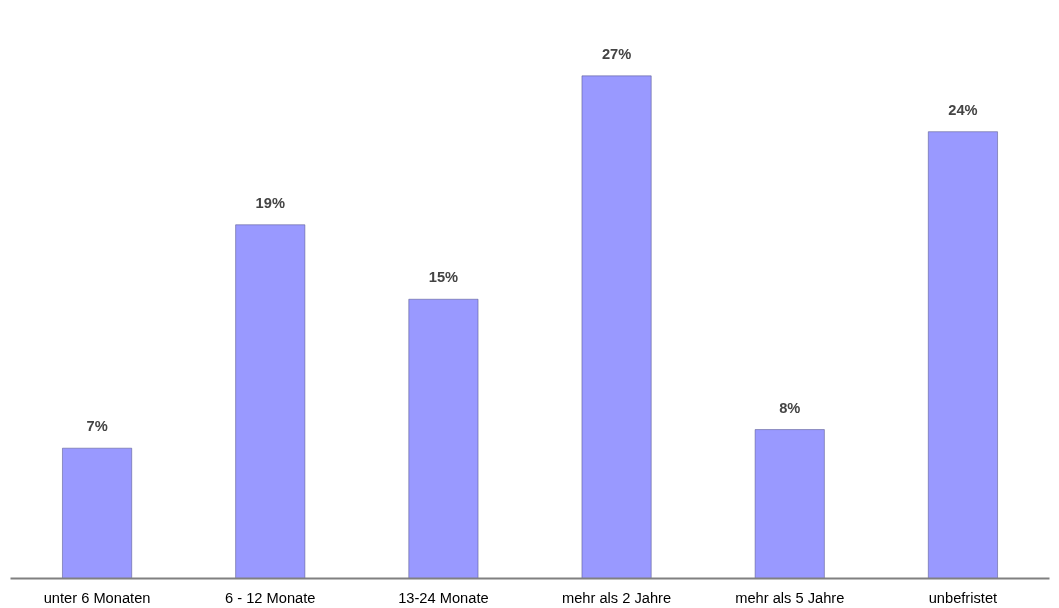 The image size is (1059, 608). I want to click on x-tick-label: mehr als 5 Jahre, so click(790, 597).